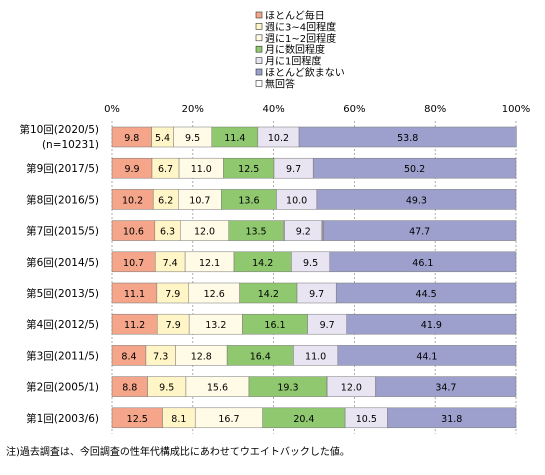 Image resolution: width=545 pixels, height=475 pixels. I want to click on data-label: 12.1, so click(209, 263).